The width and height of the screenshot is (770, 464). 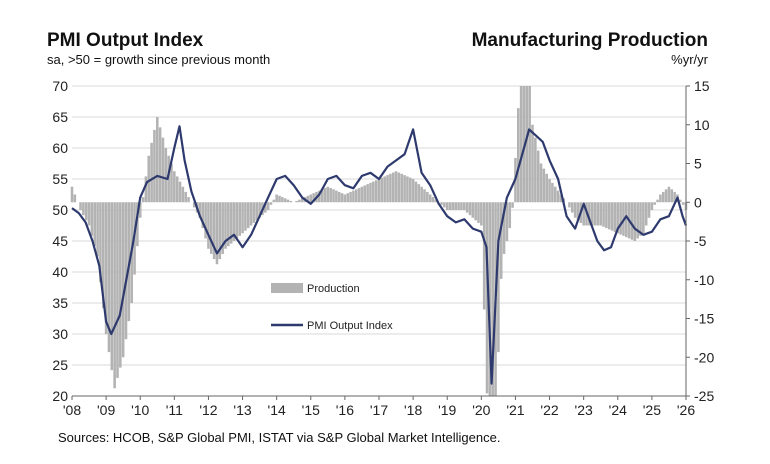 What do you see at coordinates (242, 410) in the screenshot?
I see `x-tick-label: '13` at bounding box center [242, 410].